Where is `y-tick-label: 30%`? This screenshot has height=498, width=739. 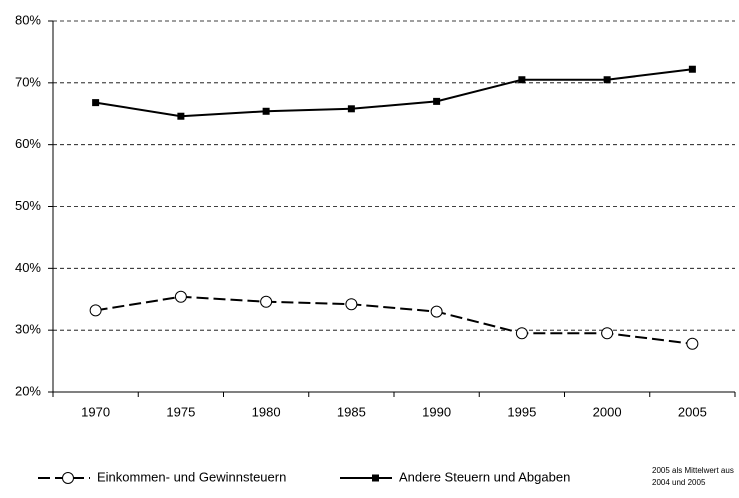 y-tick-label: 30% is located at coordinates (28, 329).